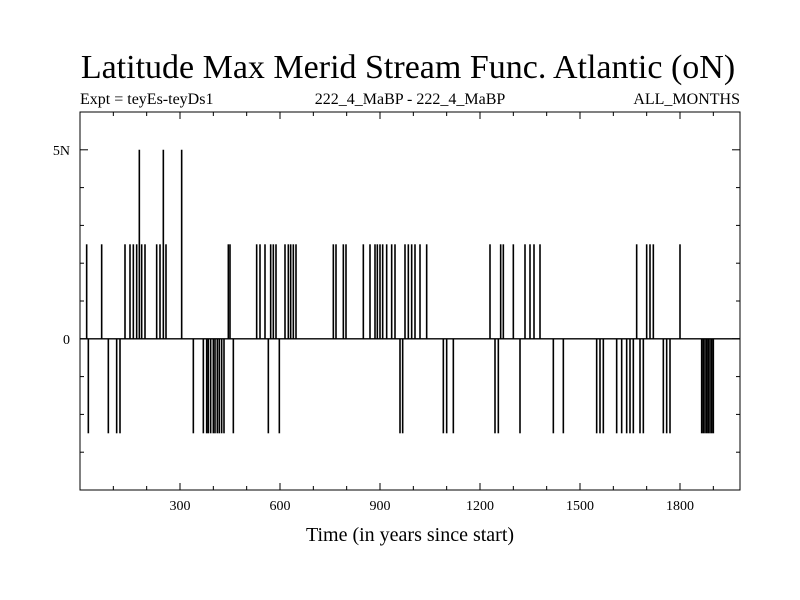 Image resolution: width=800 pixels, height=600 pixels. What do you see at coordinates (480, 506) in the screenshot?
I see `x-tick-label: 1200` at bounding box center [480, 506].